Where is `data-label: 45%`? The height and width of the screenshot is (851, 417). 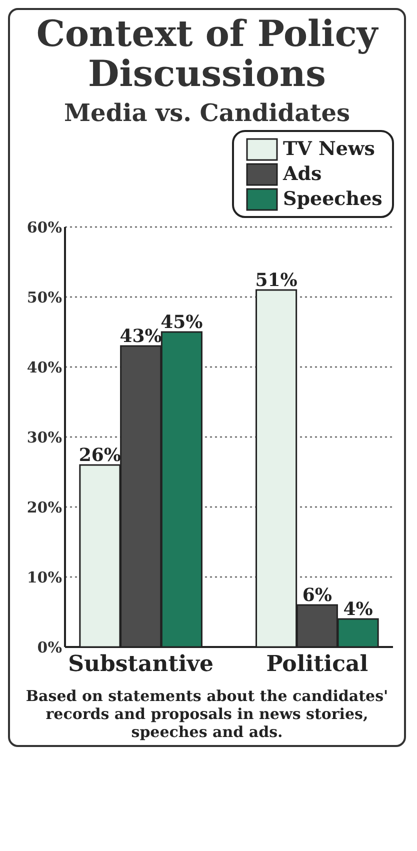 data-label: 45% is located at coordinates (181, 322).